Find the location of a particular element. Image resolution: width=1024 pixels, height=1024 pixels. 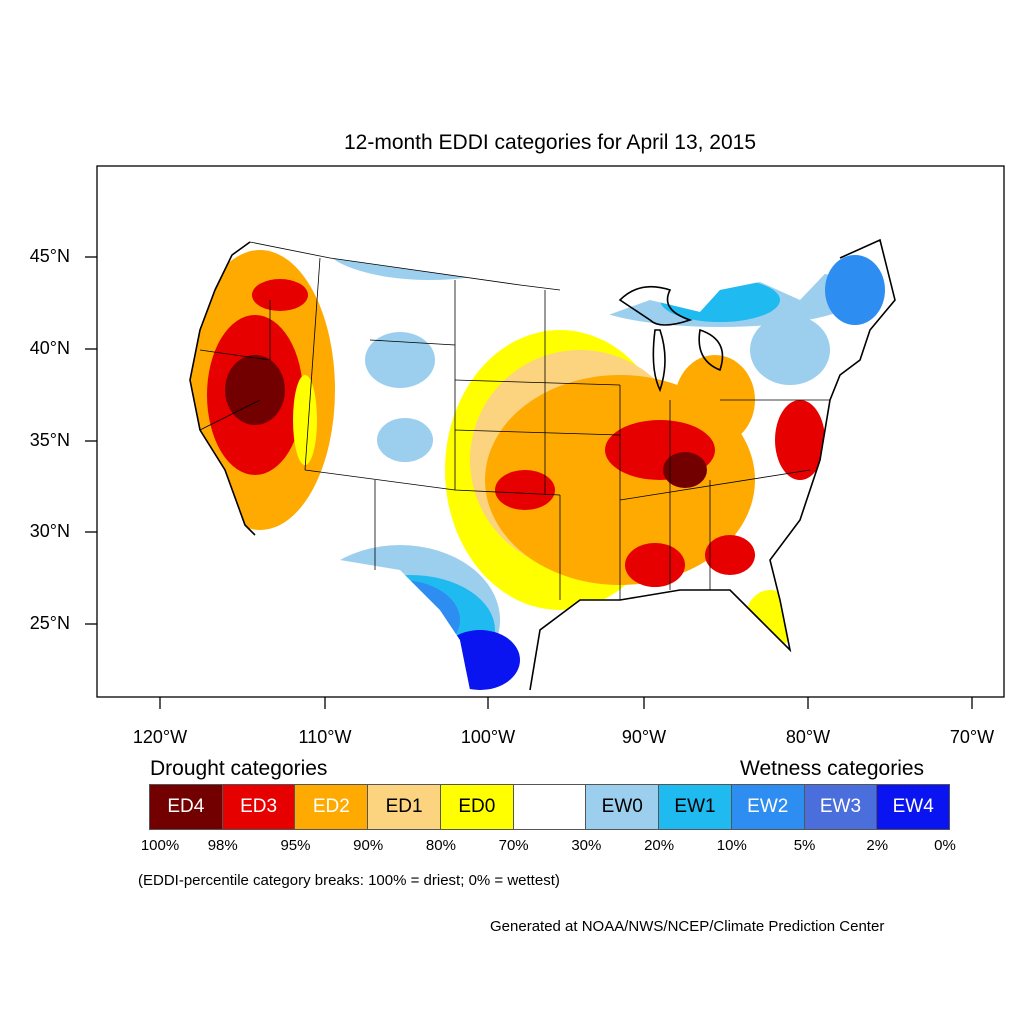

category-legend: ED4 ED3 ED2 ED1 ED0 EW0 EW1 EW2 EW3 EW4 is located at coordinates (550, 807).